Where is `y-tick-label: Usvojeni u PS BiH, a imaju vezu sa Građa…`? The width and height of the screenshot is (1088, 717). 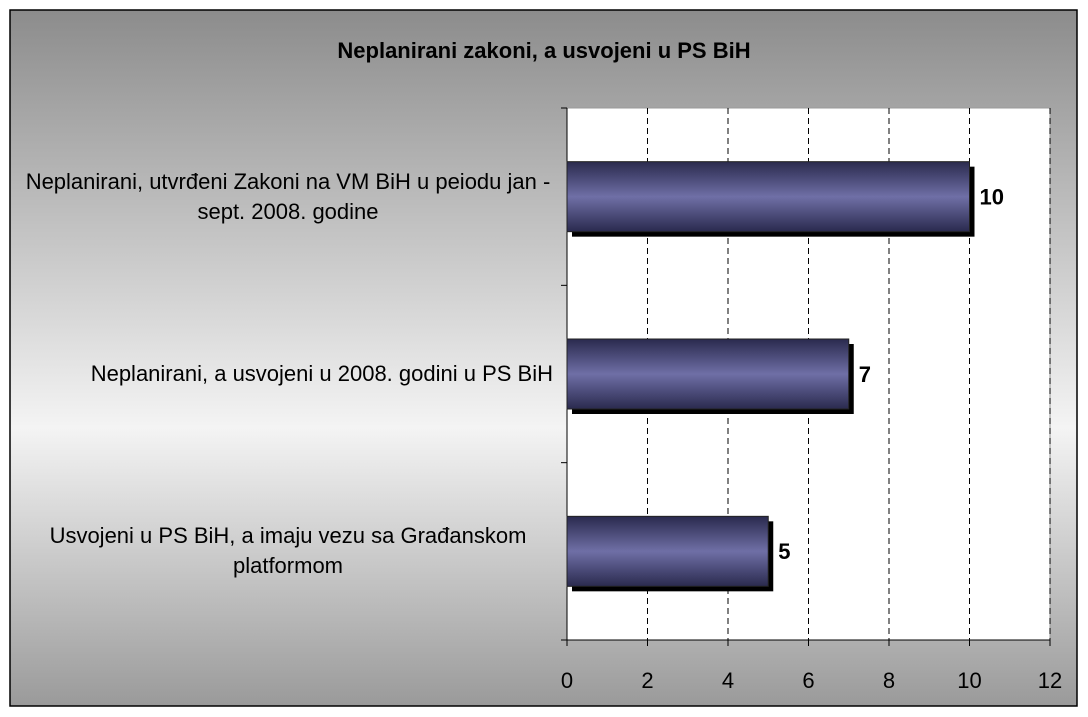 y-tick-label: Usvojeni u PS BiH, a imaju vezu sa Građa… is located at coordinates (288, 551).